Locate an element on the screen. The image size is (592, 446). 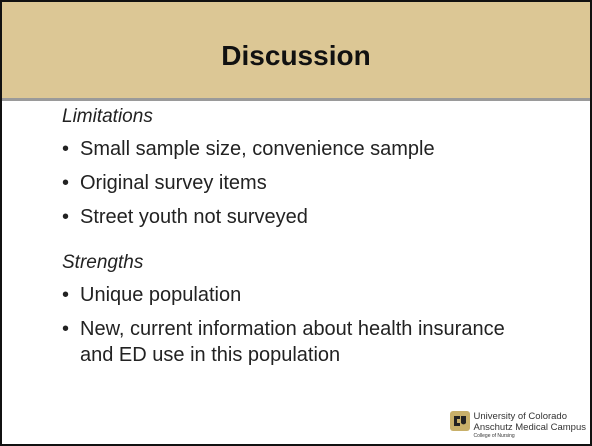
logo-line: Anschutz Medical Campus is located at coordinates (529, 427).